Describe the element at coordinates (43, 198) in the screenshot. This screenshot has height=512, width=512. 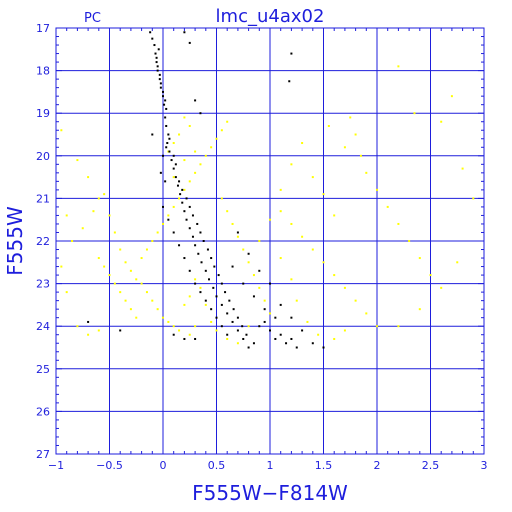
I see `y-tick-label: 21` at that location.